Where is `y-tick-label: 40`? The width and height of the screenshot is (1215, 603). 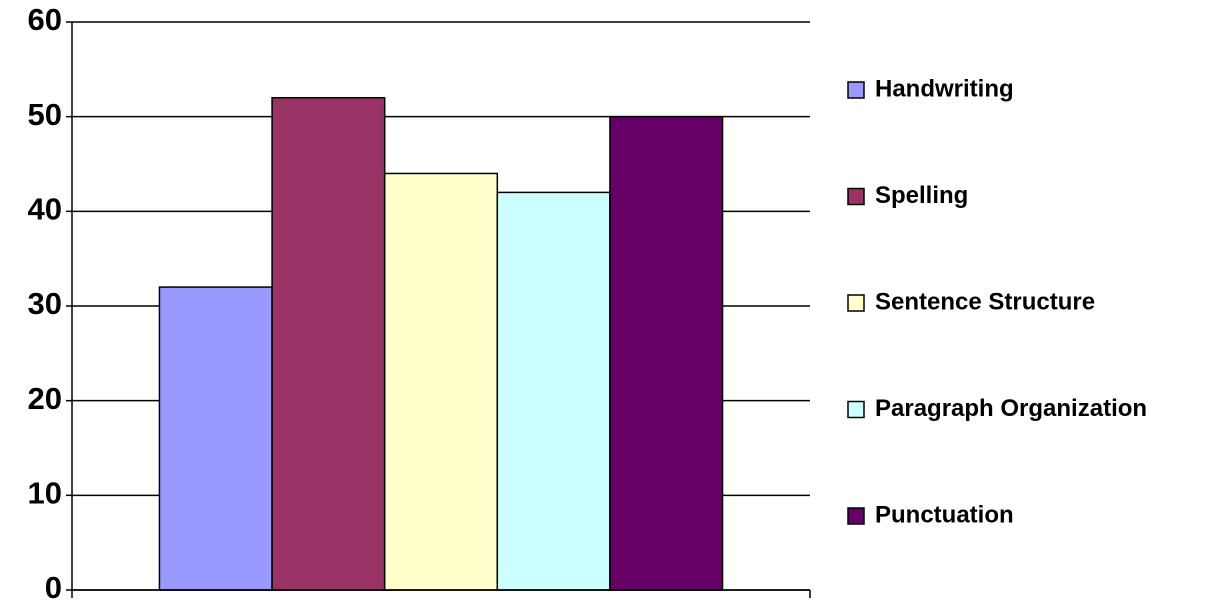 y-tick-label: 40 is located at coordinates (45, 209).